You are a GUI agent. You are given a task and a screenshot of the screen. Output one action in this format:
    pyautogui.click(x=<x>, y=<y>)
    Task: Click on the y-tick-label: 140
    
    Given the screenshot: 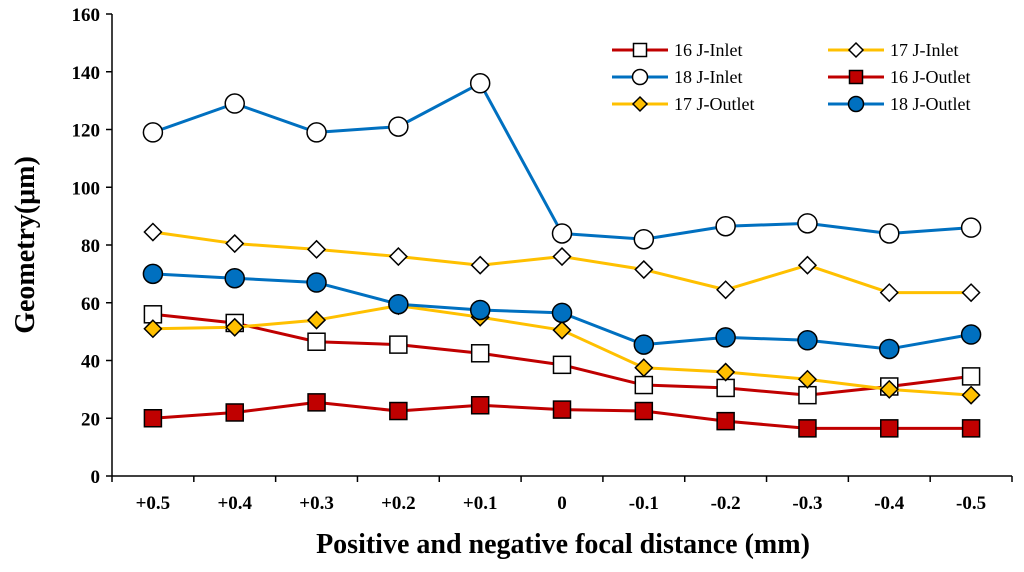 What is the action you would take?
    pyautogui.click(x=86, y=73)
    